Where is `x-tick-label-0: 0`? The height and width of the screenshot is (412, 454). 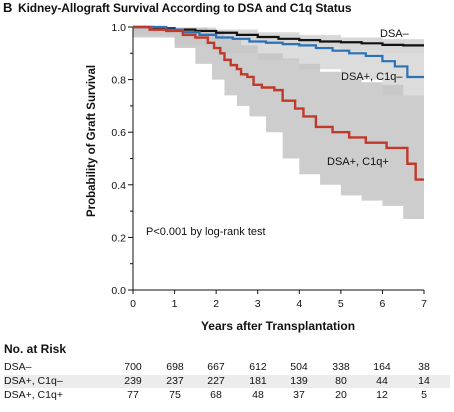 x-tick-label-0: 0 is located at coordinates (133, 304).